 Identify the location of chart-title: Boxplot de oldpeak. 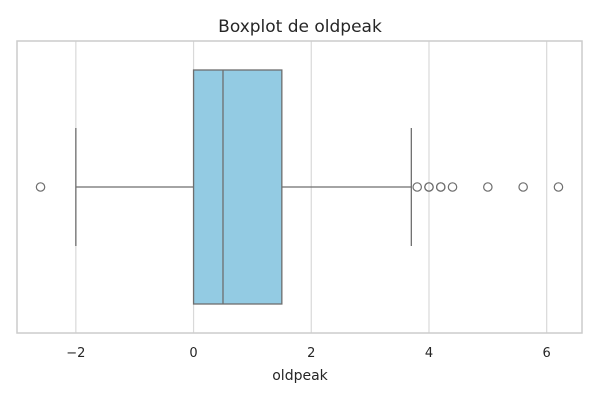
(300, 27).